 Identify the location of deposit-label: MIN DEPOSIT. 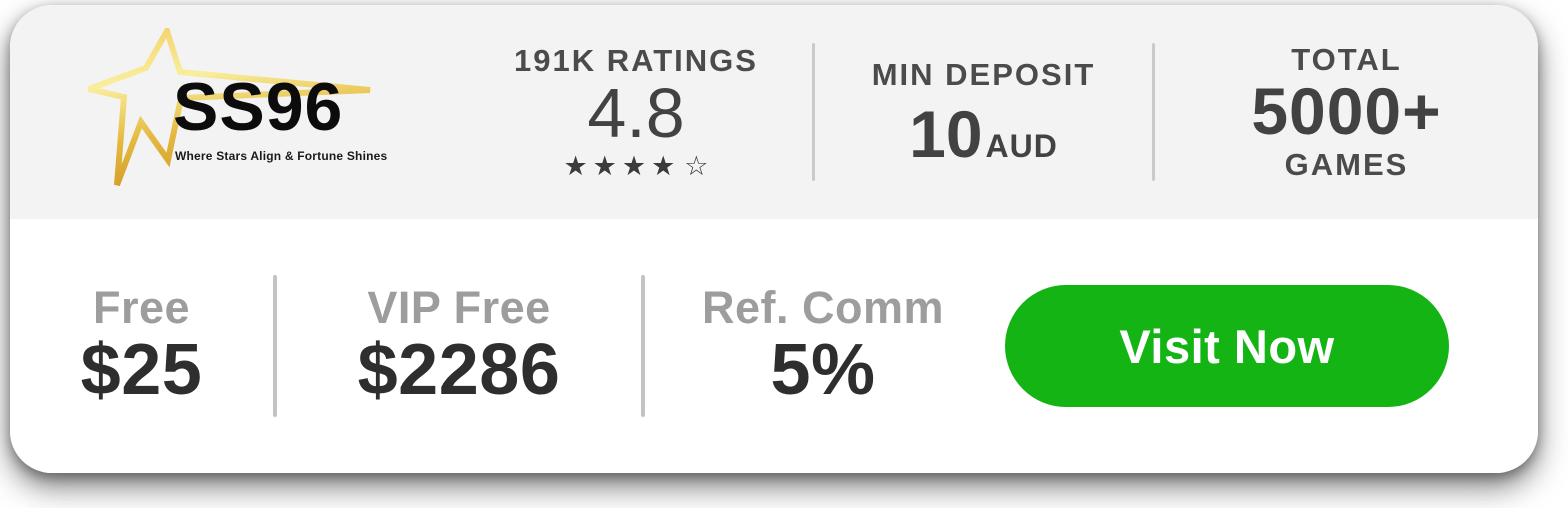
(983, 75).